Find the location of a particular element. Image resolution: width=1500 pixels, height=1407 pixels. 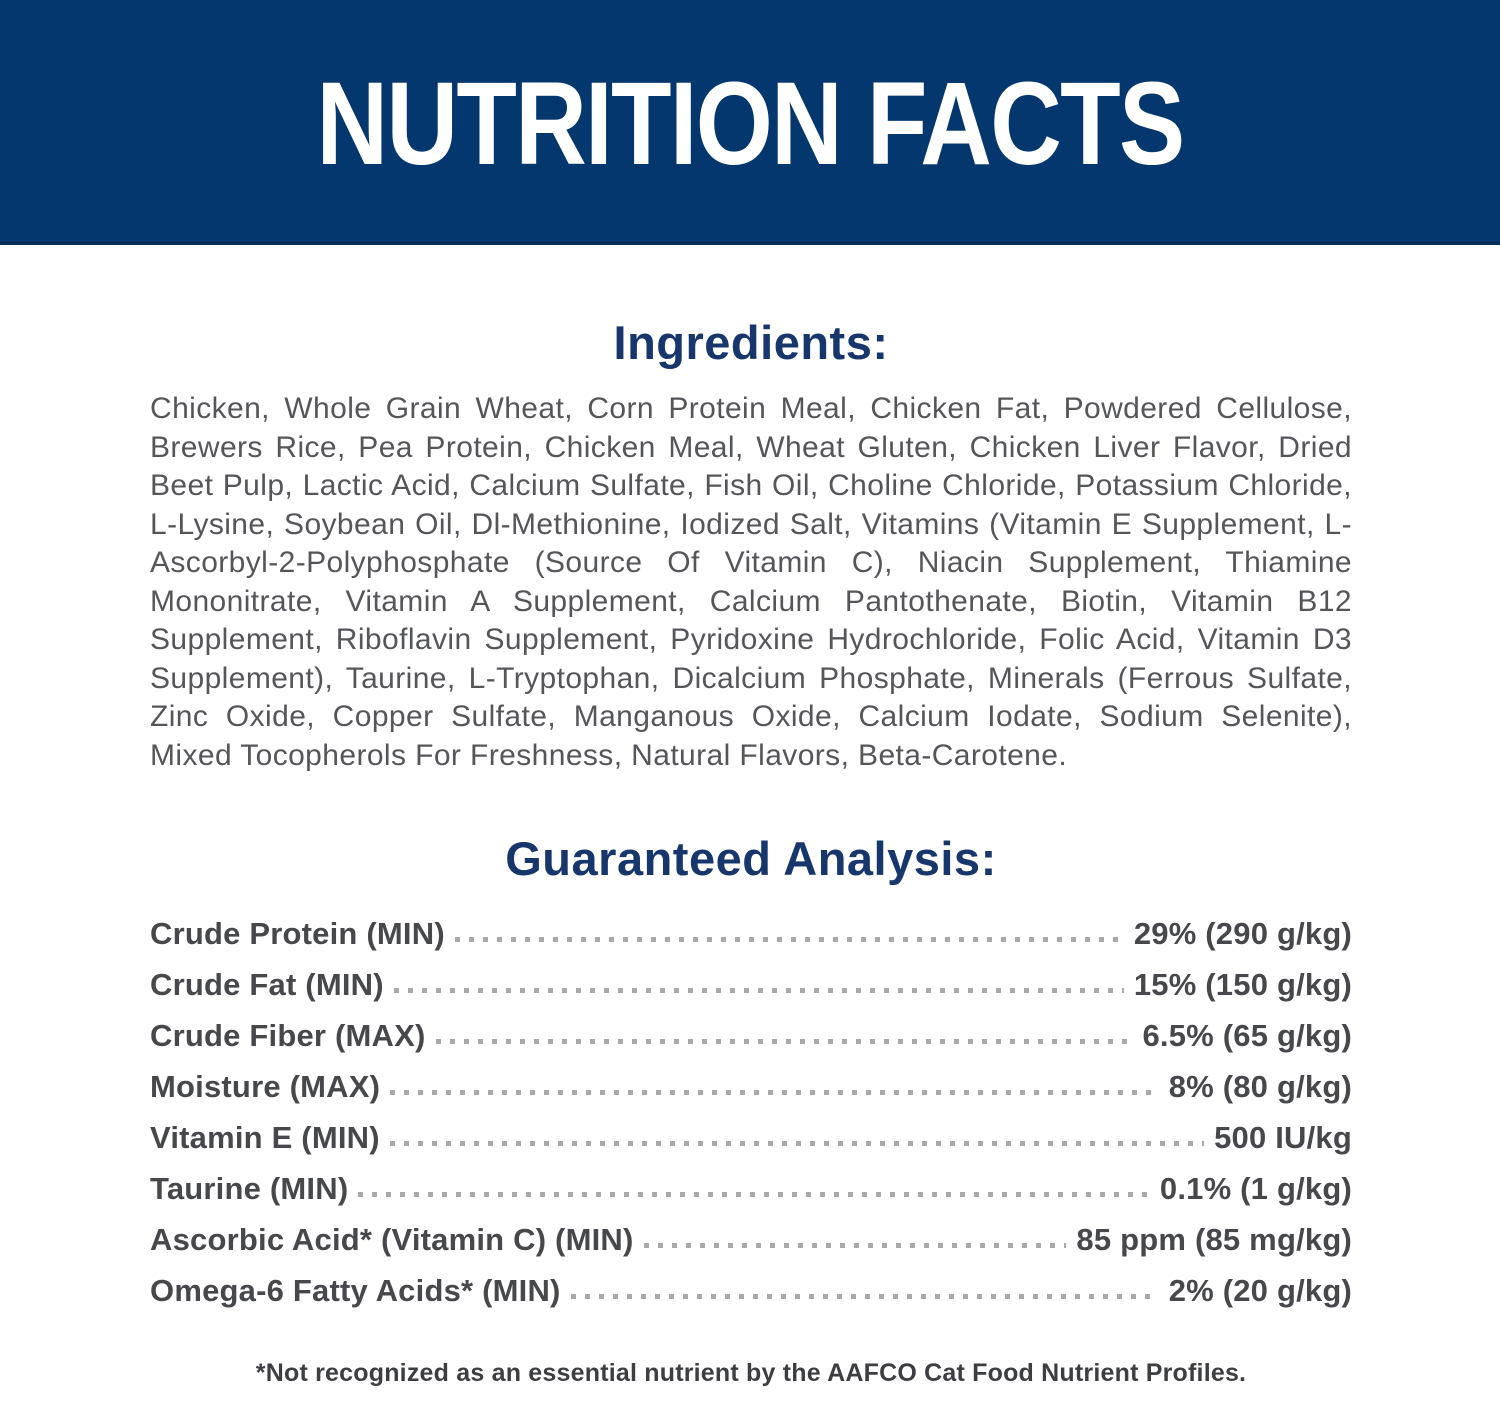

row-value: 6.5% (65 g/kg) is located at coordinates (1247, 1036).